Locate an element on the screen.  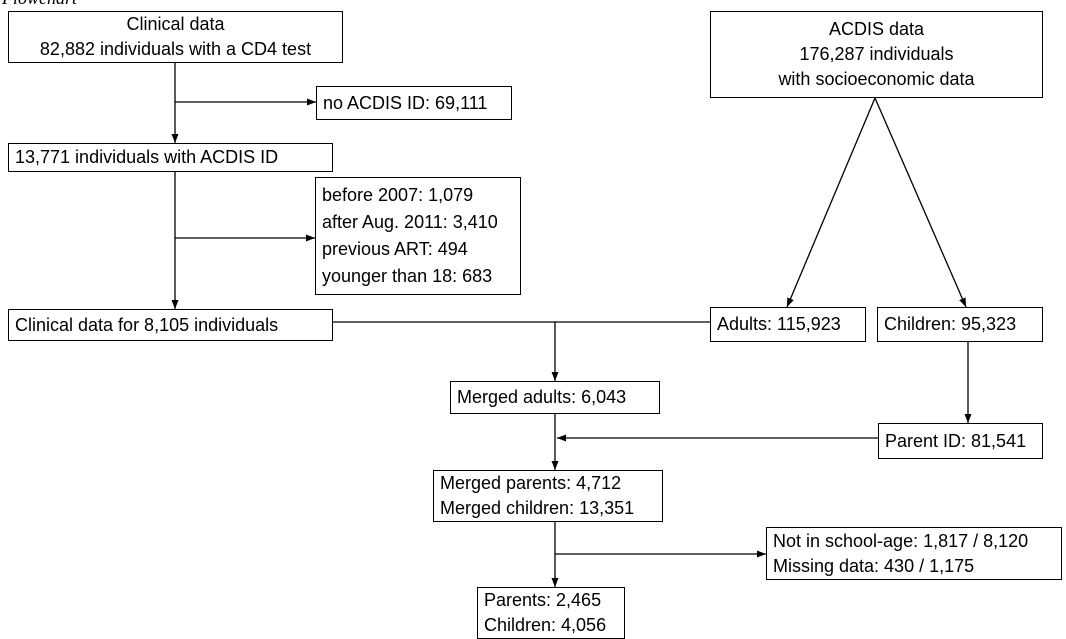
box-no-acdis-id: no ACDIS ID: 69,111 is located at coordinates (414, 103).